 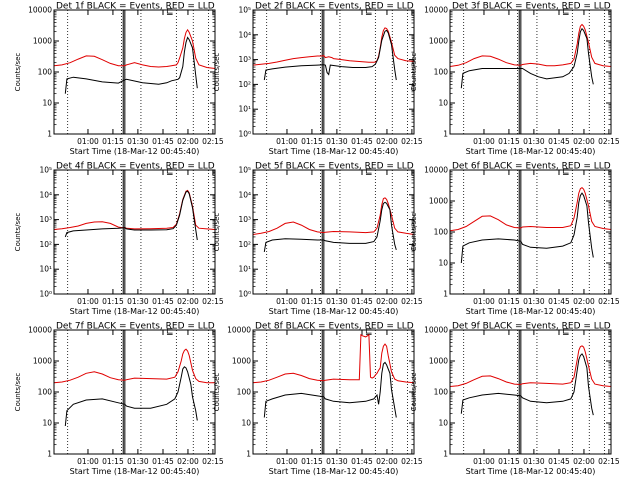 What do you see at coordinates (334, 167) in the screenshot?
I see `panel-title: Det 5f BLACK = Events, RED = LLD` at bounding box center [334, 167].